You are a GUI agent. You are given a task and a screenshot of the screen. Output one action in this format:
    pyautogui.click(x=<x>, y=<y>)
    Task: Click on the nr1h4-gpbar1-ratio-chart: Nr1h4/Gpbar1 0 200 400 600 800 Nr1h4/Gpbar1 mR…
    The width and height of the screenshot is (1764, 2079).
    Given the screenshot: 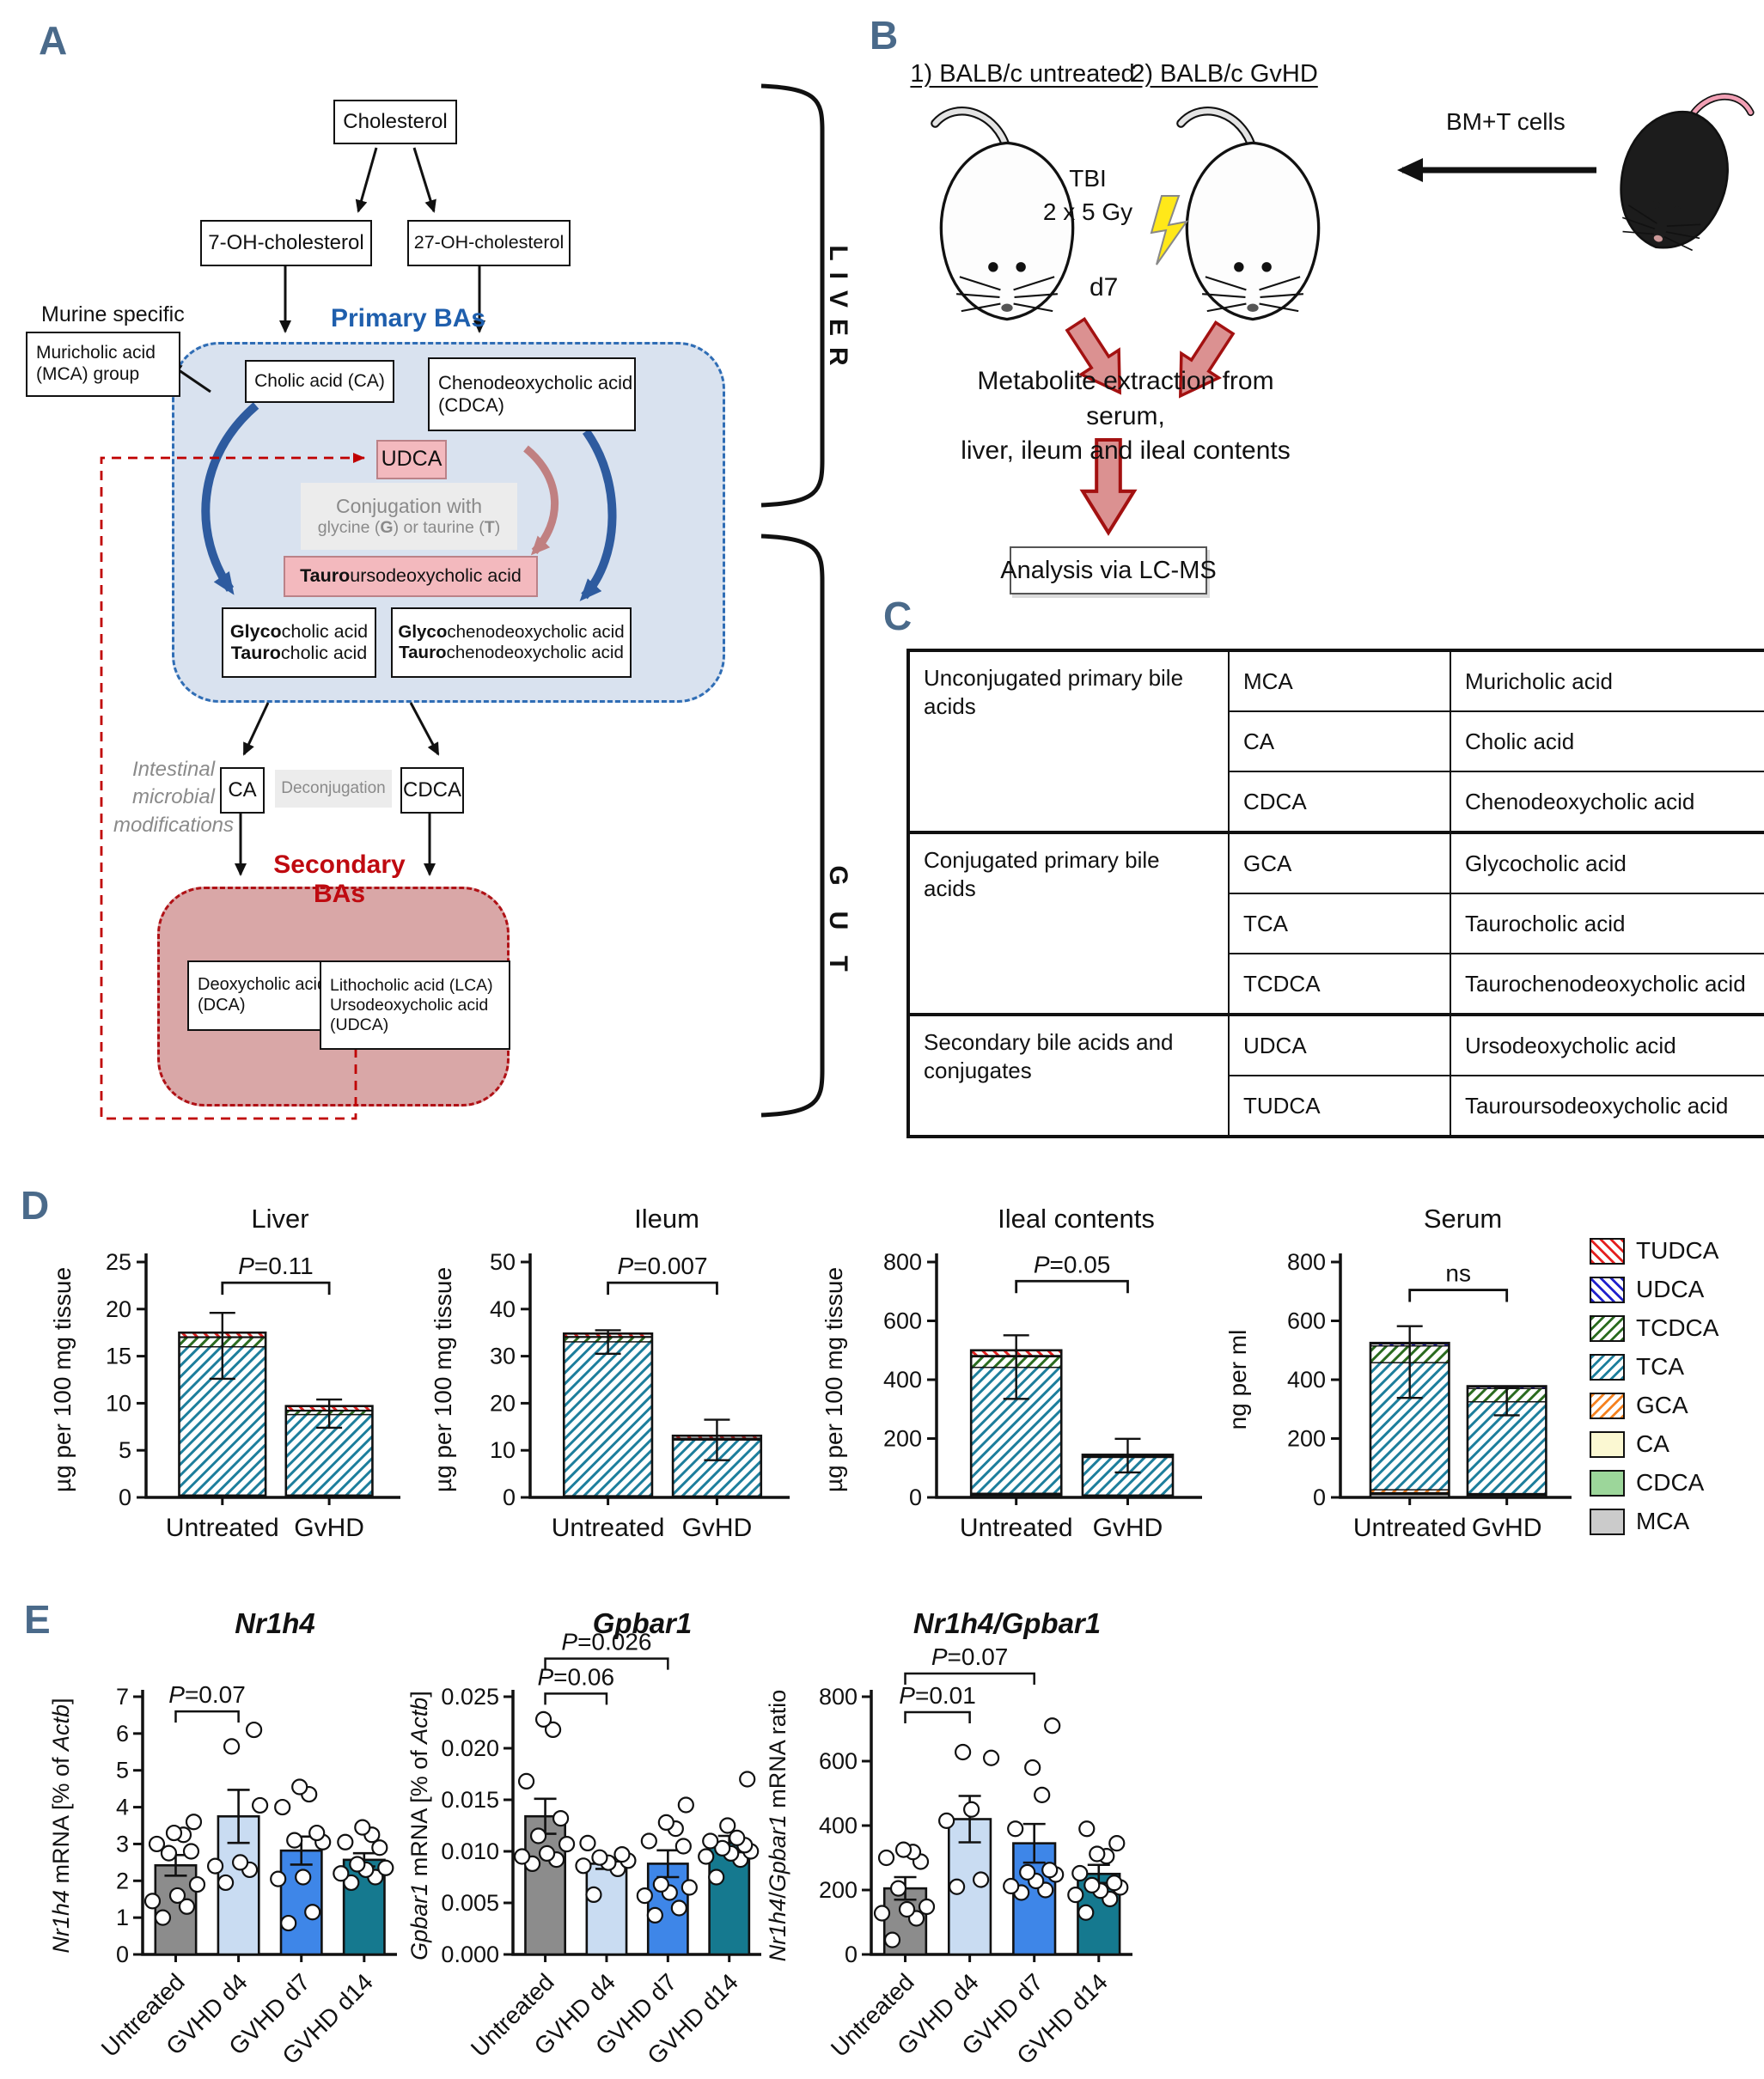 What is the action you would take?
    pyautogui.click(x=951, y=1836)
    